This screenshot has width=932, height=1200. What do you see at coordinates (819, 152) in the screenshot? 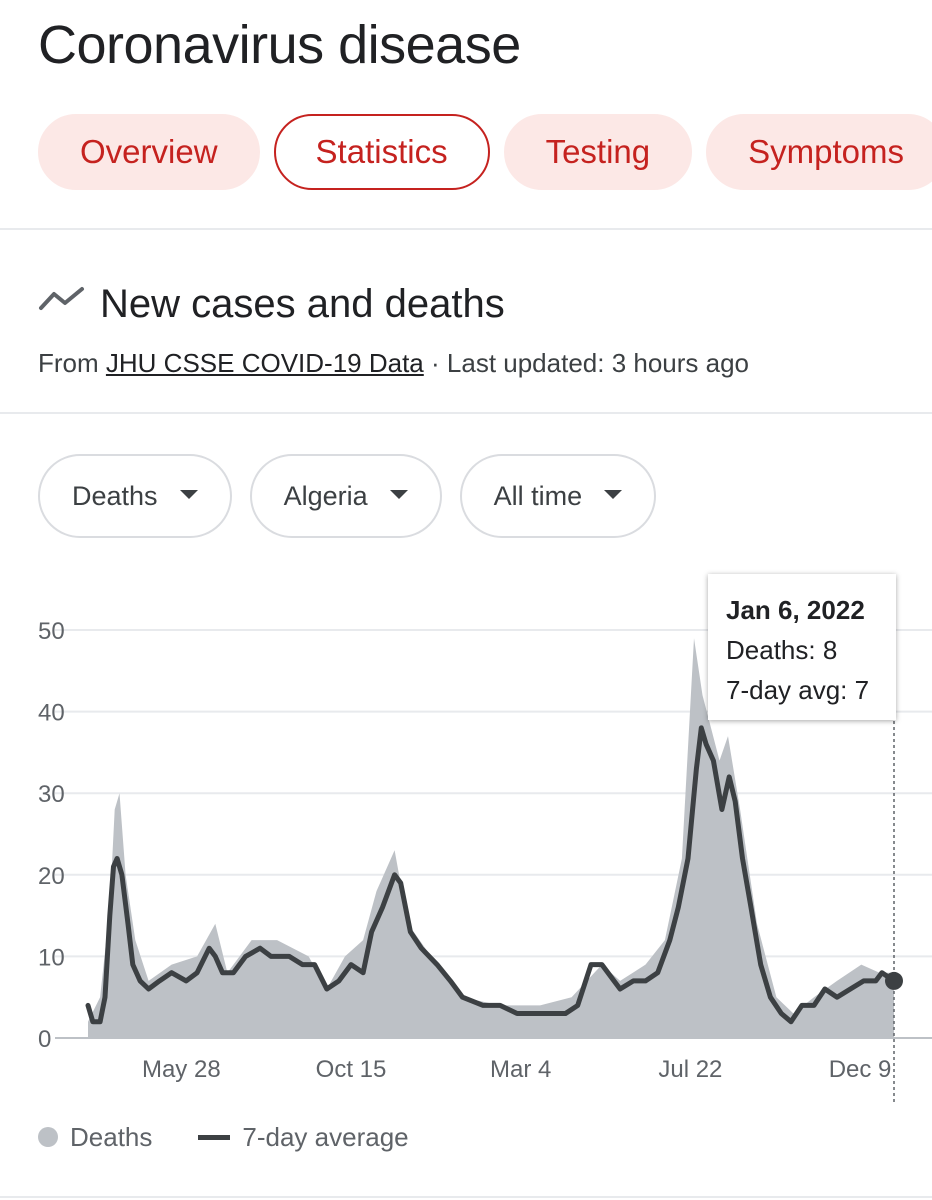
I see `tab-symptoms: Symptoms` at bounding box center [819, 152].